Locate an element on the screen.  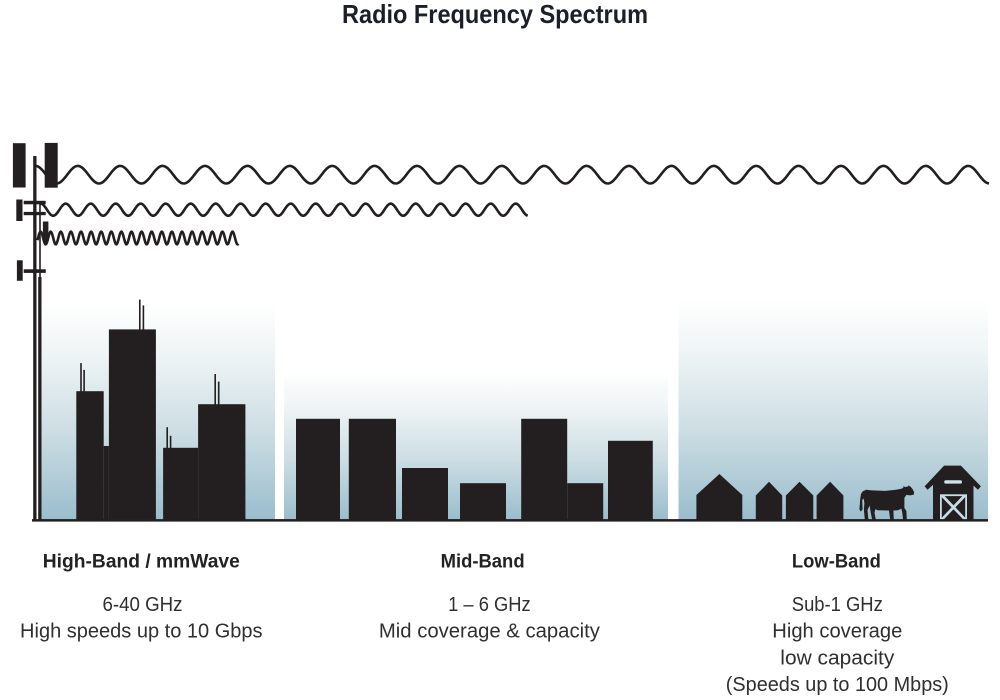
svg-text: 1 – 6 GHz is located at coordinates (489, 605).